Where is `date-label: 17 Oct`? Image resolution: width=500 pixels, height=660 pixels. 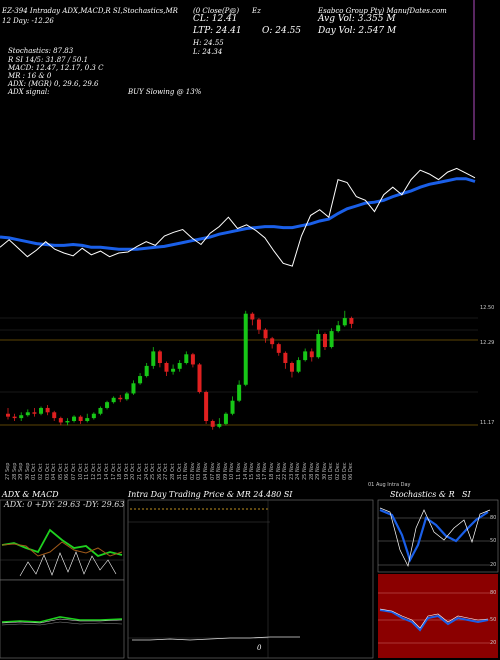 date-label: 17 Oct is located at coordinates (113, 471).